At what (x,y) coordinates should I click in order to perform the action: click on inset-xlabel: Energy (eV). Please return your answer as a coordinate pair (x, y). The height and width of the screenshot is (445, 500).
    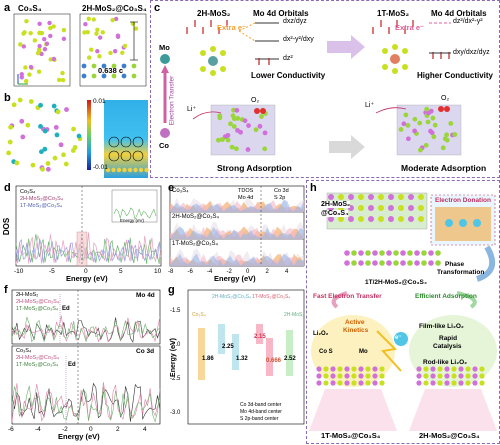
    Looking at the image, I should click on (132, 220).